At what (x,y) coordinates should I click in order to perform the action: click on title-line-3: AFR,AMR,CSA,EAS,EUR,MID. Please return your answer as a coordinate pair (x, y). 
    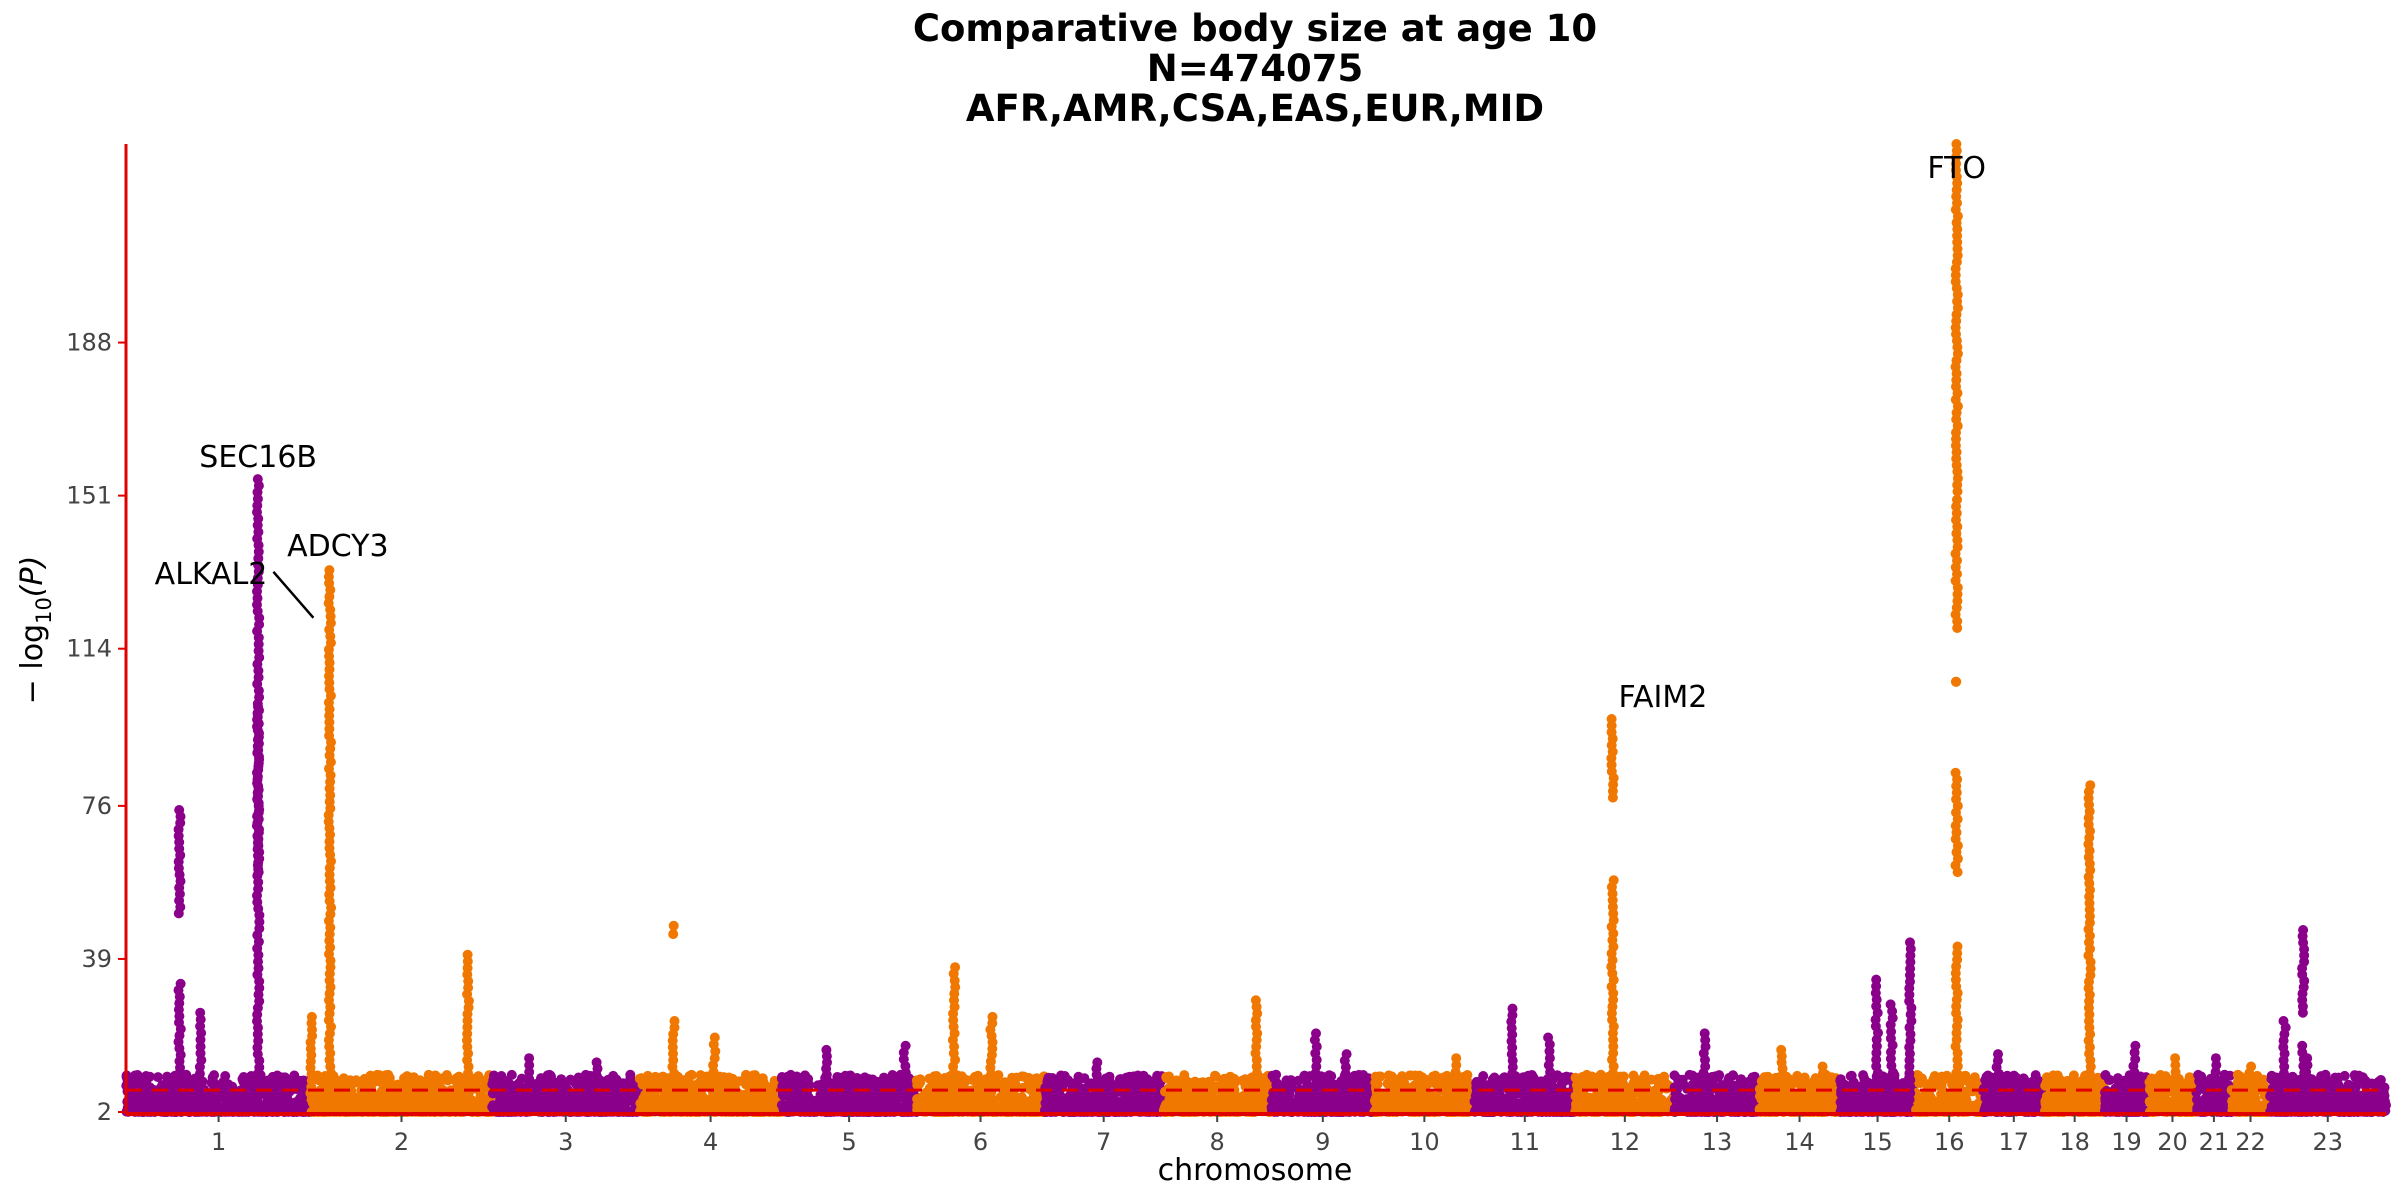
    Looking at the image, I should click on (1255, 108).